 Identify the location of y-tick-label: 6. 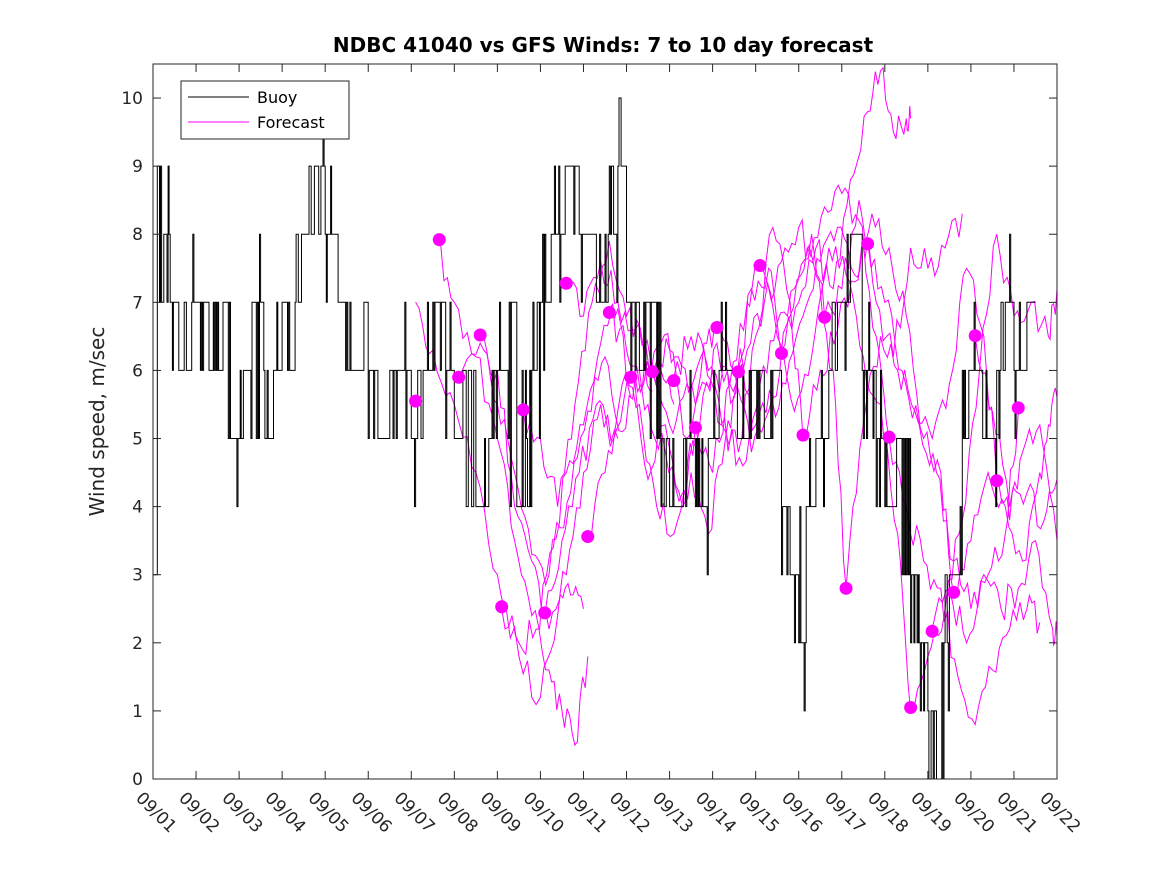
(137, 371).